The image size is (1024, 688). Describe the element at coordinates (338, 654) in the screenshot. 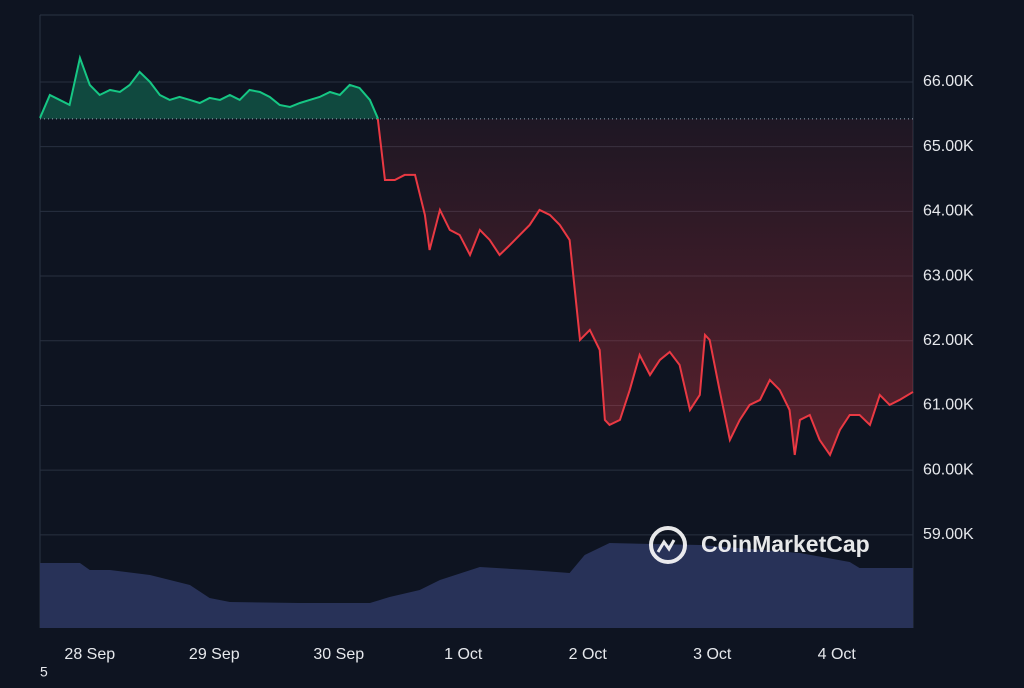

I see `x-tick-label: 30 Sep` at that location.